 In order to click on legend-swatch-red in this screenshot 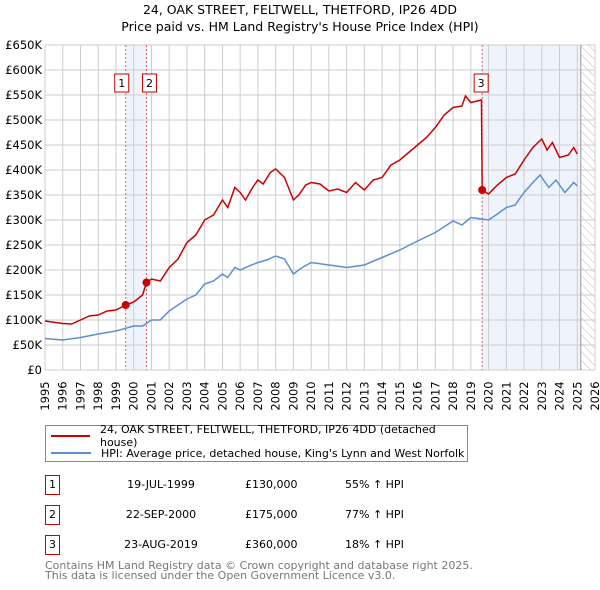, I will do `click(70, 436)`.